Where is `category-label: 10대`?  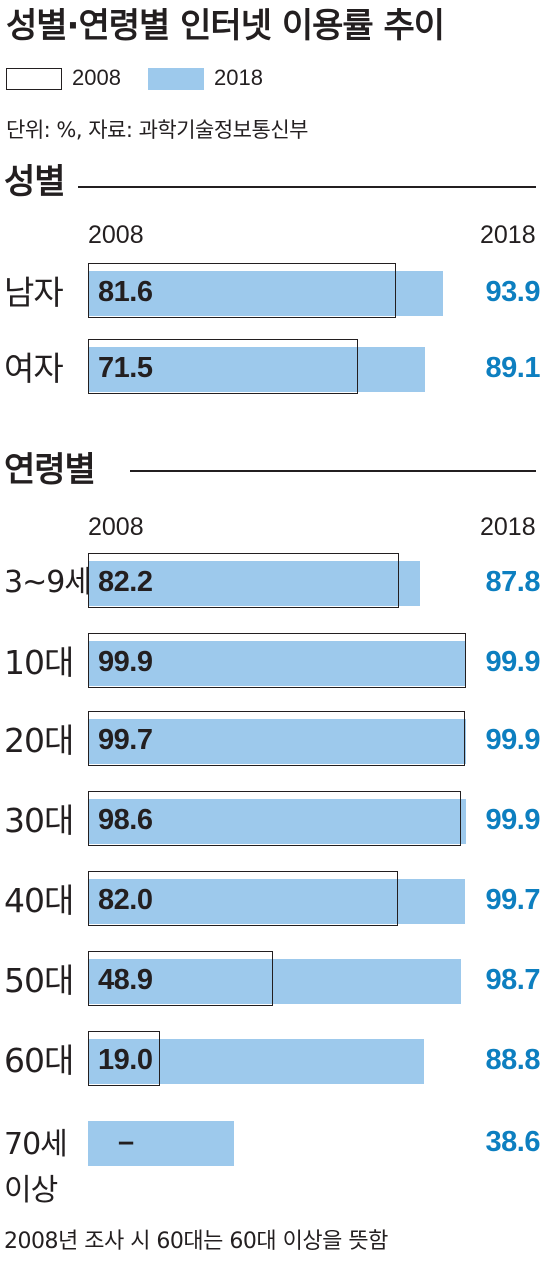 category-label: 10대 is located at coordinates (39, 662).